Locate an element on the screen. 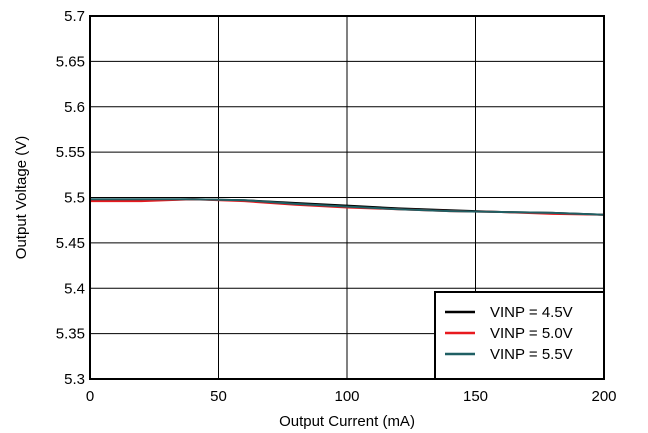 The image size is (648, 433). y-tick-label: 5.55 is located at coordinates (70, 152).